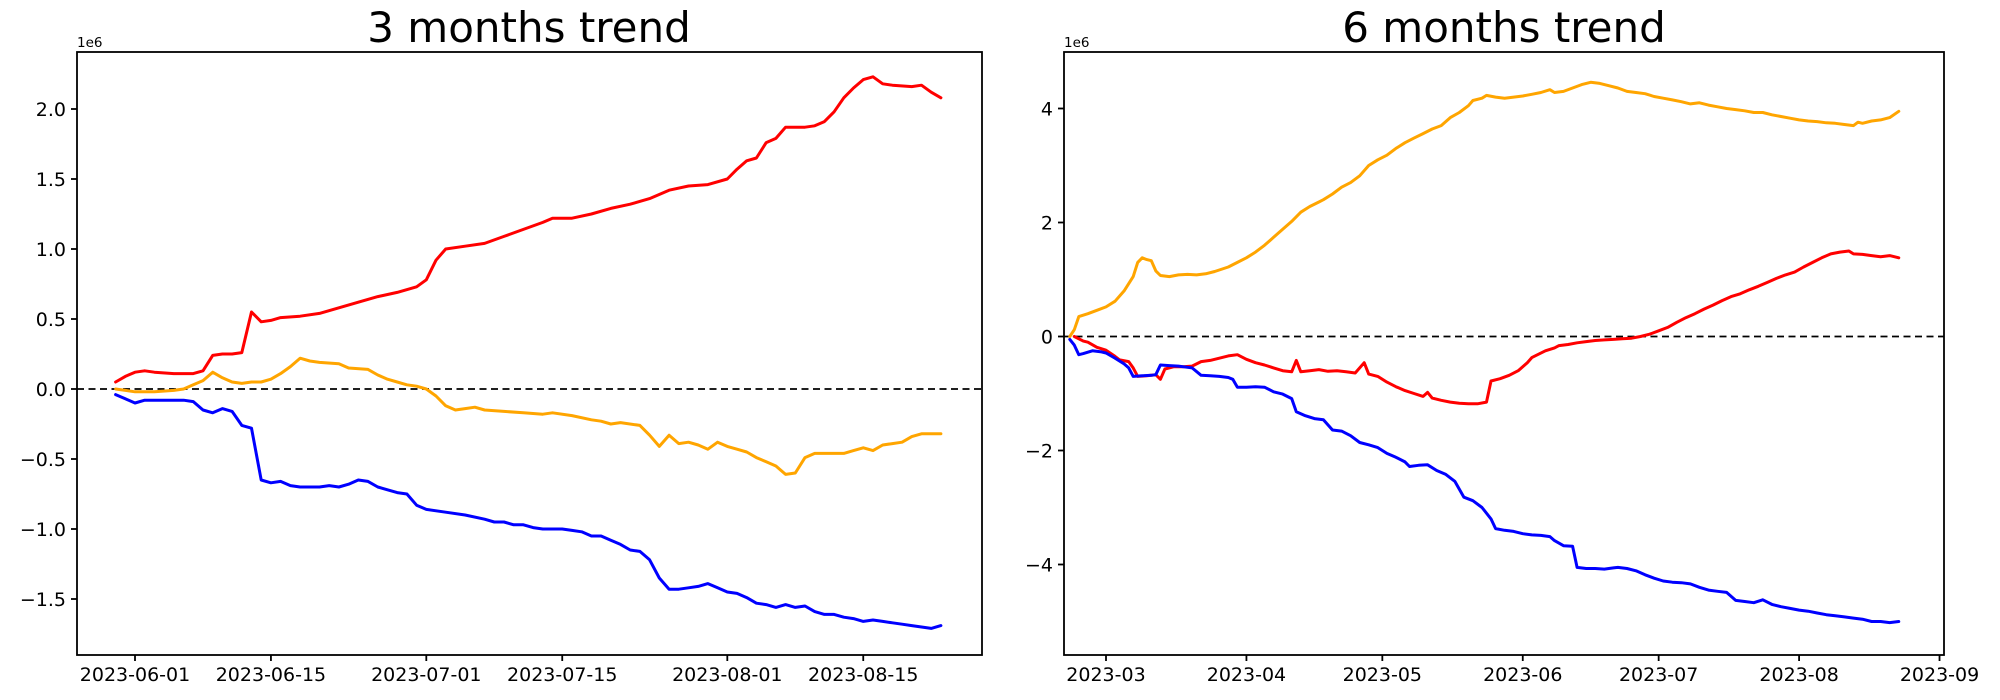  I want to click on y-tick-label: −2, so click(1039, 452).